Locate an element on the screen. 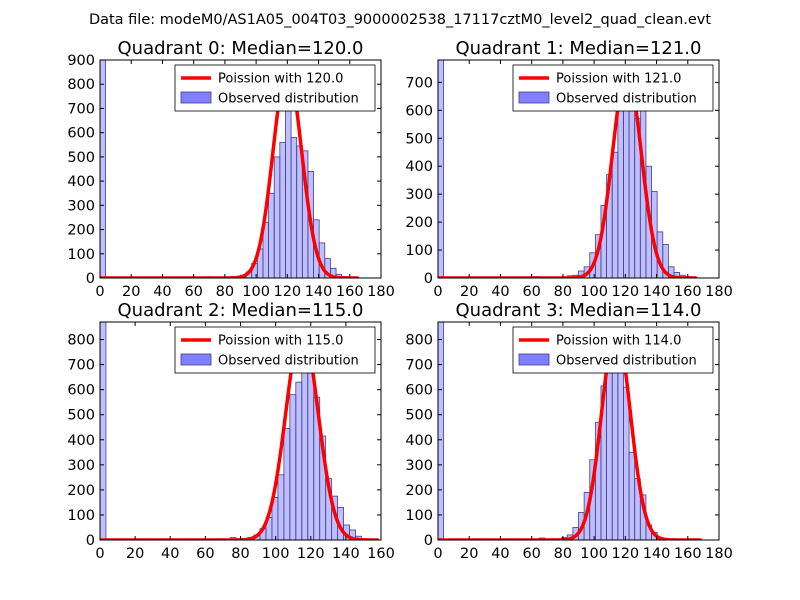  legend-label-curve: Poission with 121.0 is located at coordinates (618, 79).